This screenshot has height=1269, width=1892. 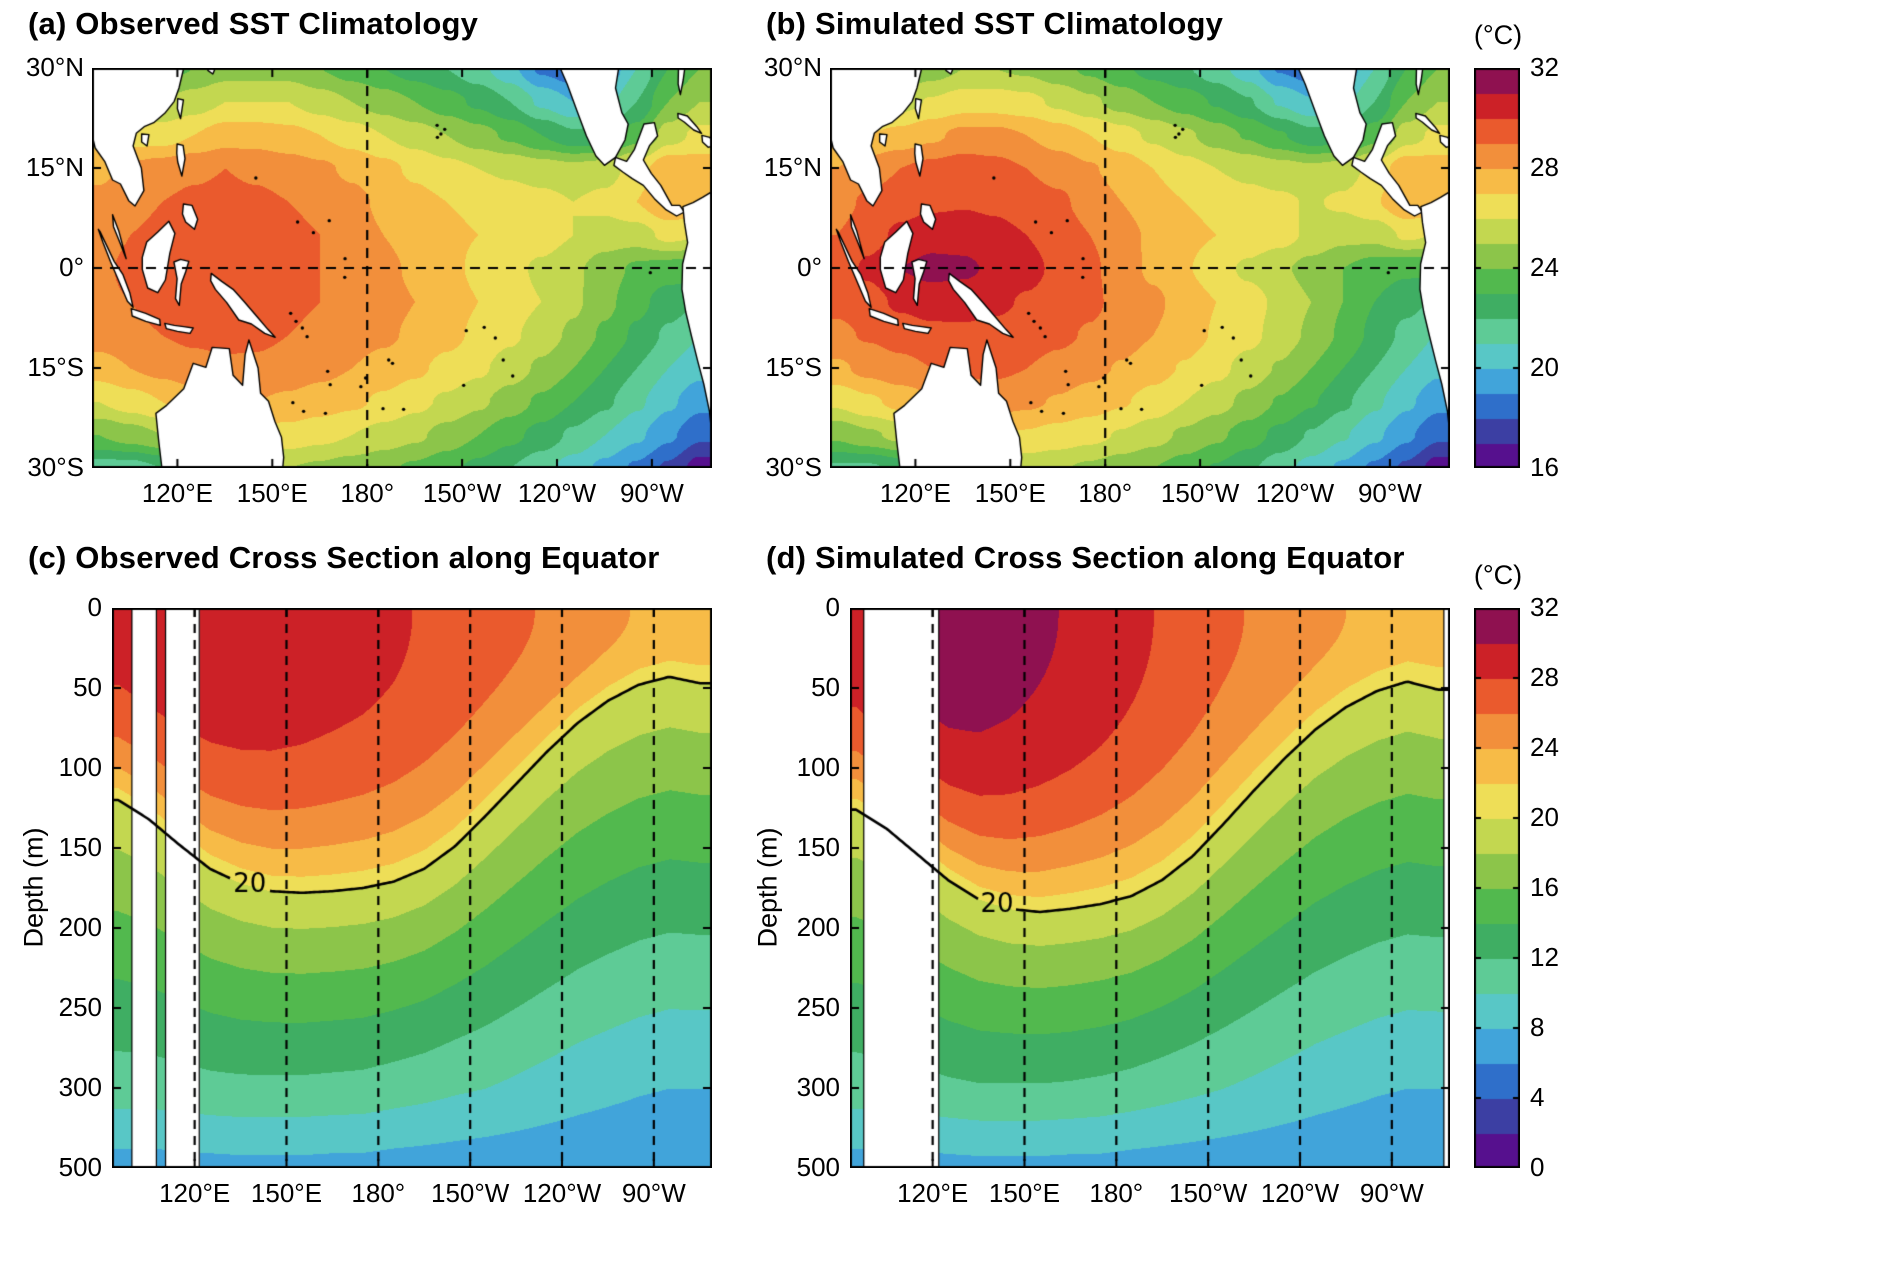 What do you see at coordinates (1544, 957) in the screenshot?
I see `colorbar-tick-label: 12` at bounding box center [1544, 957].